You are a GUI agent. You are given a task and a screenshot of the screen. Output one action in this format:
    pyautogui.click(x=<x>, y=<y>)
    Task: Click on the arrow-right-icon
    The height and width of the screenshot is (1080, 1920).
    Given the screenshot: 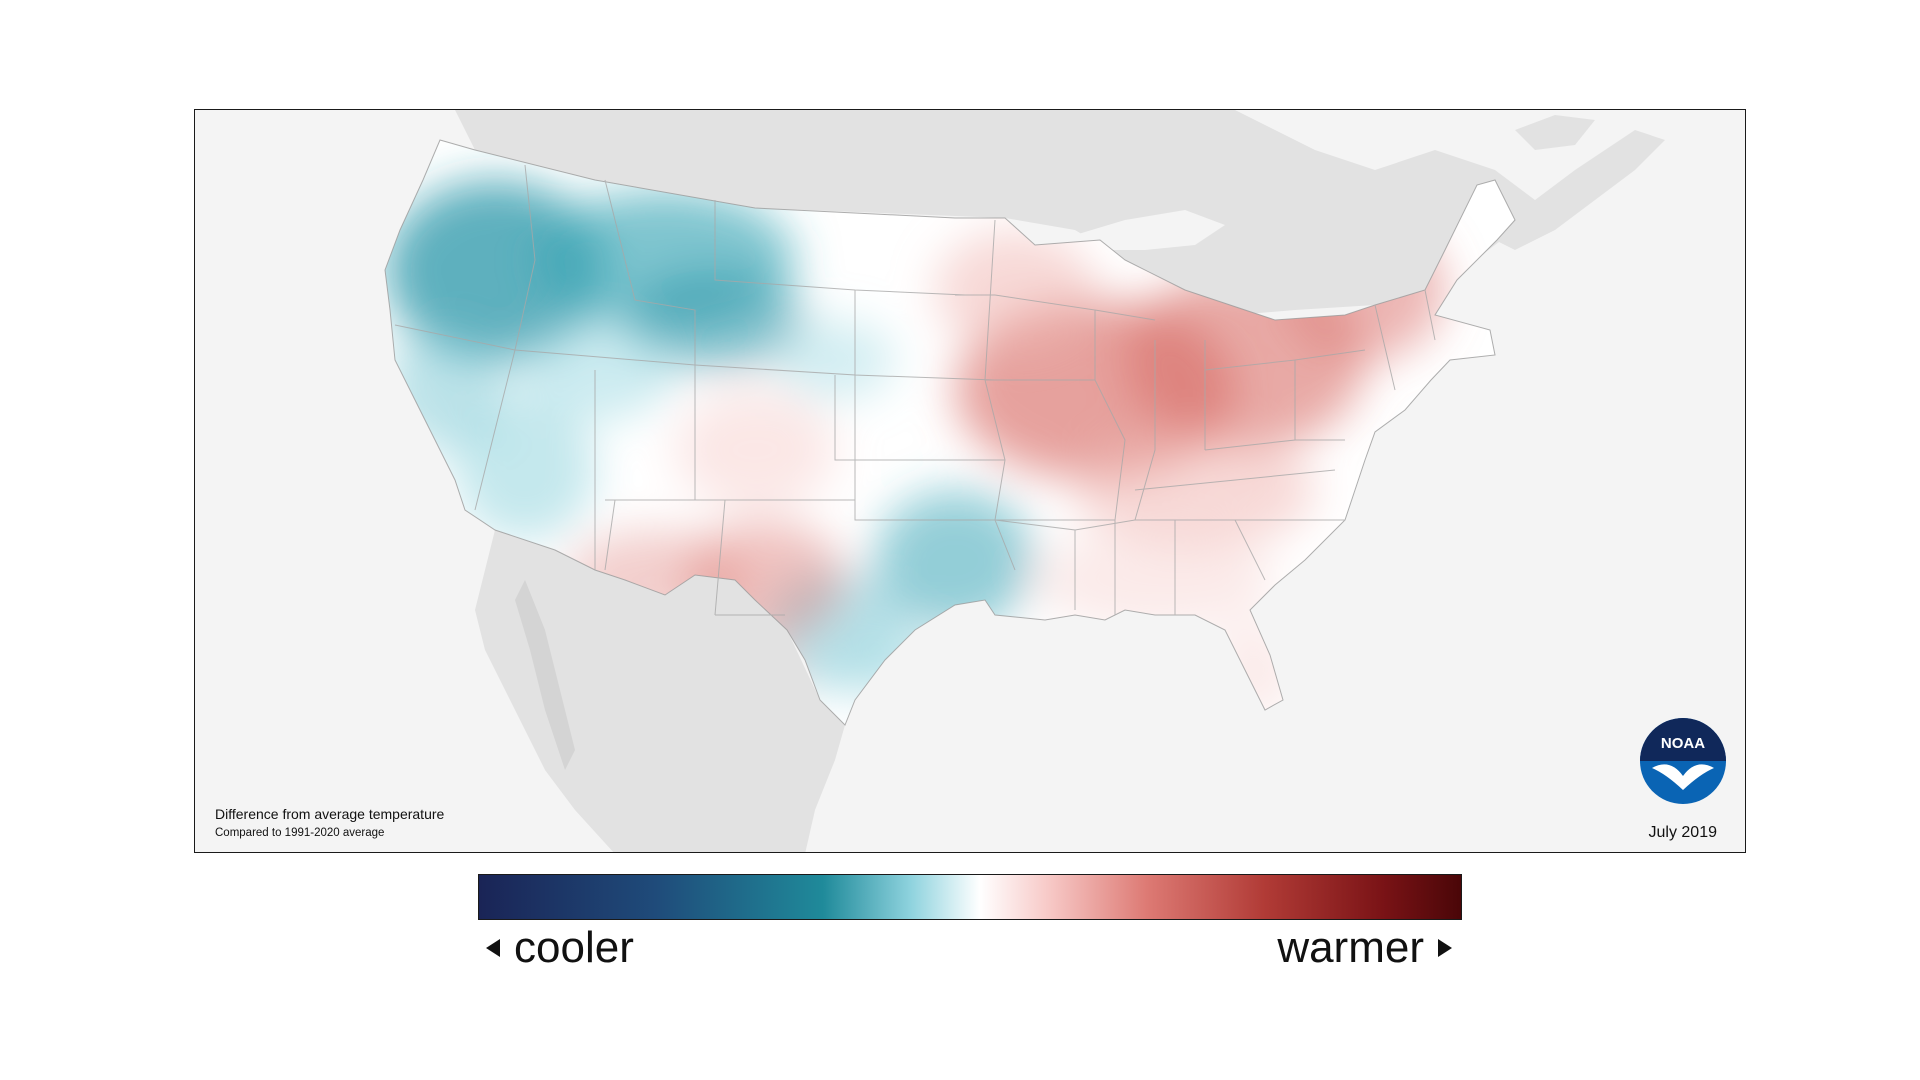 What is the action you would take?
    pyautogui.click(x=1445, y=948)
    